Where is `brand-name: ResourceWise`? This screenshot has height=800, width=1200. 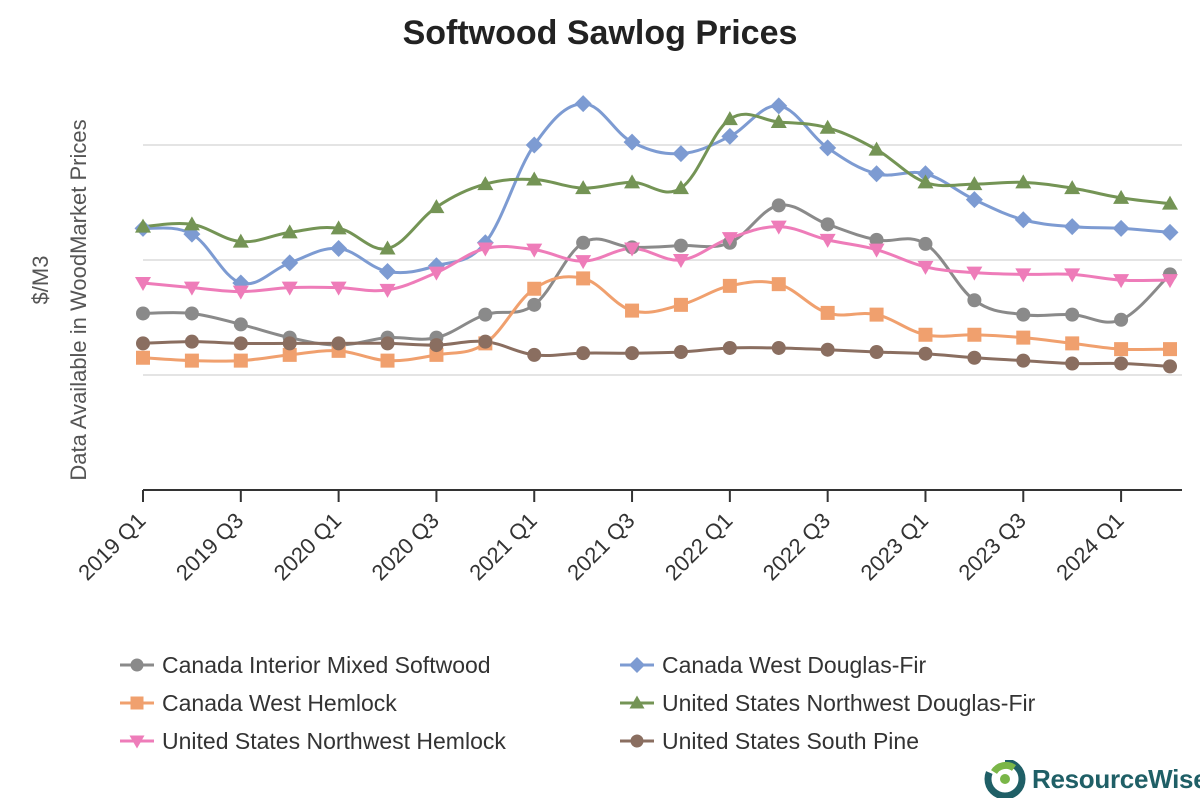 brand-name: ResourceWise is located at coordinates (1116, 778).